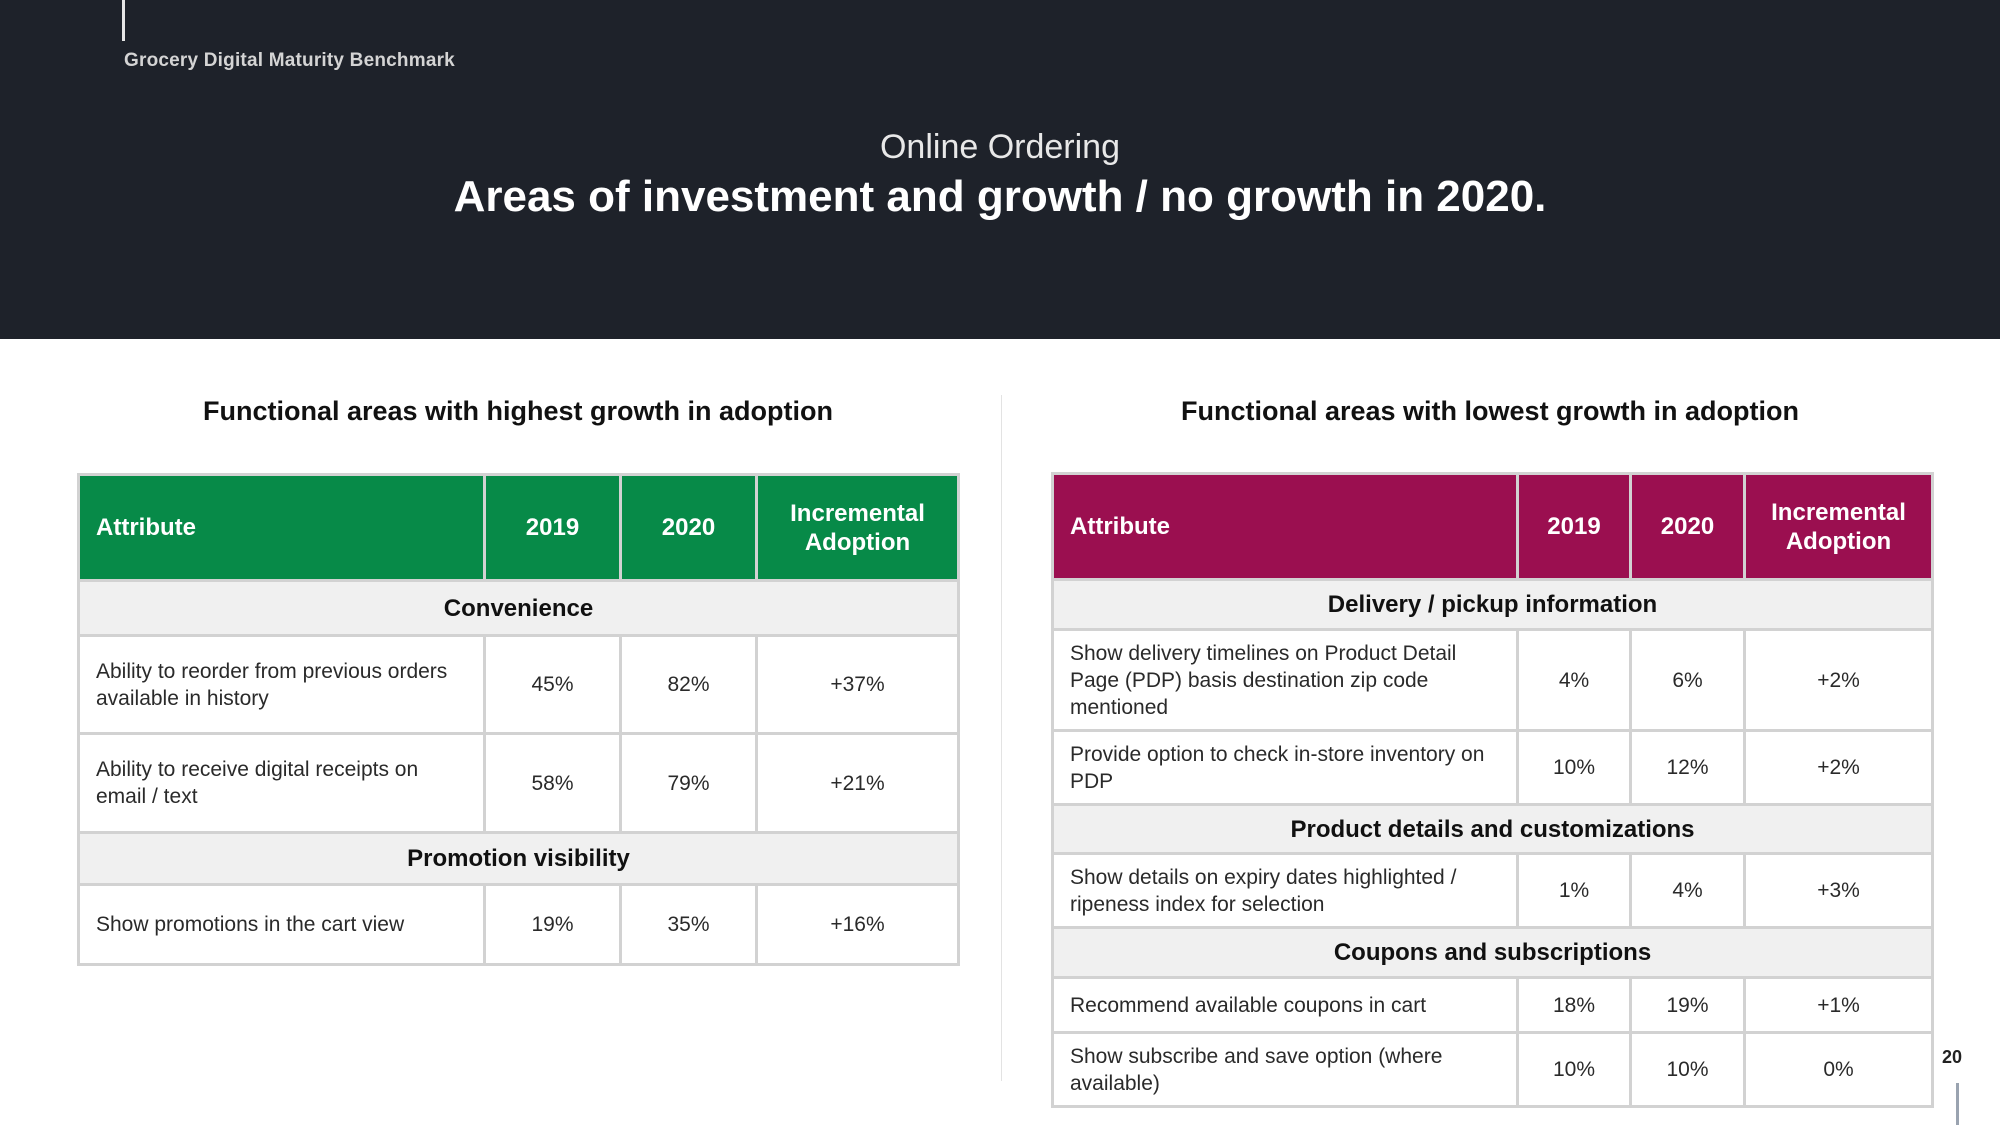 The width and height of the screenshot is (2000, 1125). Describe the element at coordinates (1574, 1005) in the screenshot. I see `value-2019: 18%` at that location.